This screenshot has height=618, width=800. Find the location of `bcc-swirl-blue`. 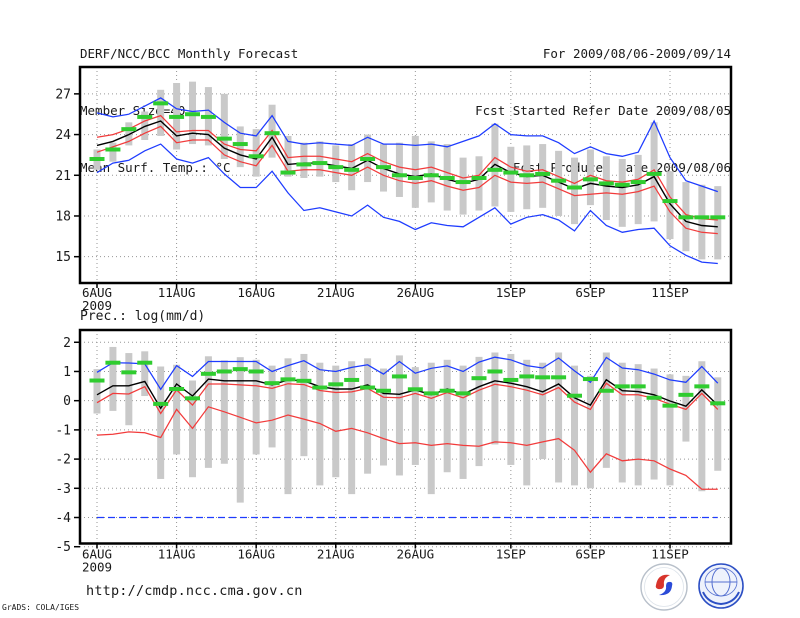

bcc-swirl-blue is located at coordinates (666, 588).